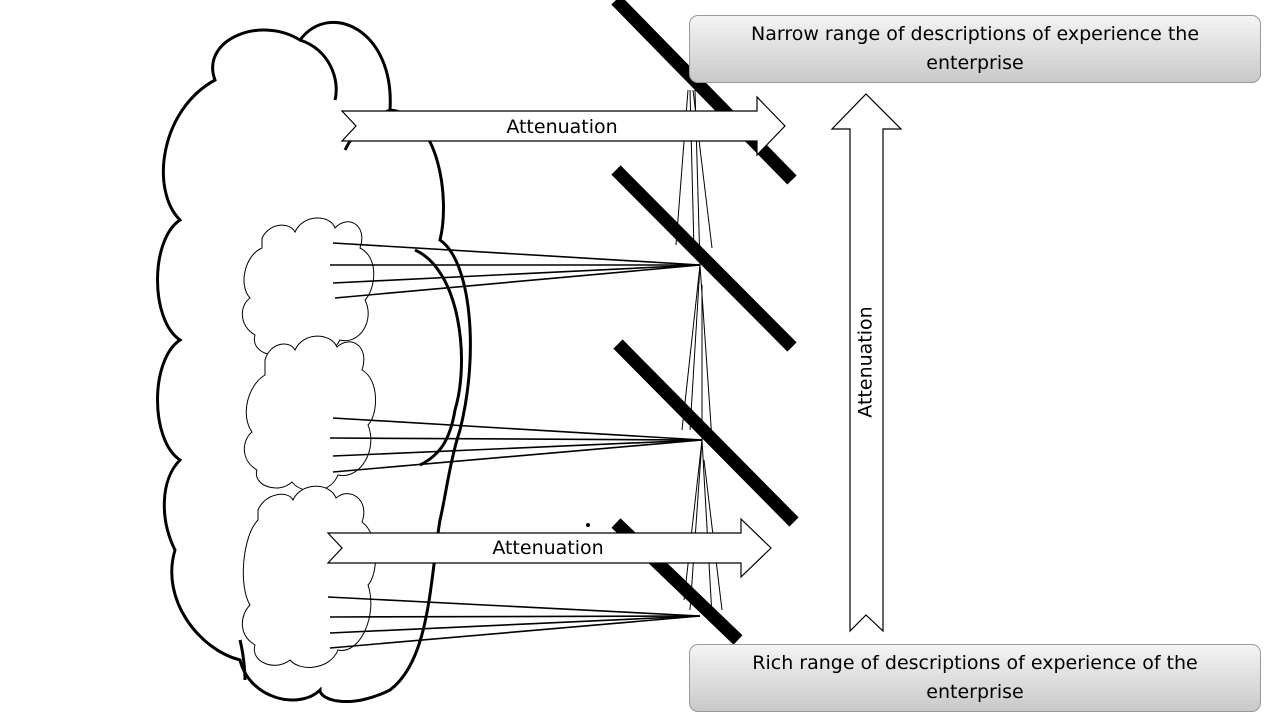  I want to click on vertical-arrow-label: Attenuation, so click(866, 361).